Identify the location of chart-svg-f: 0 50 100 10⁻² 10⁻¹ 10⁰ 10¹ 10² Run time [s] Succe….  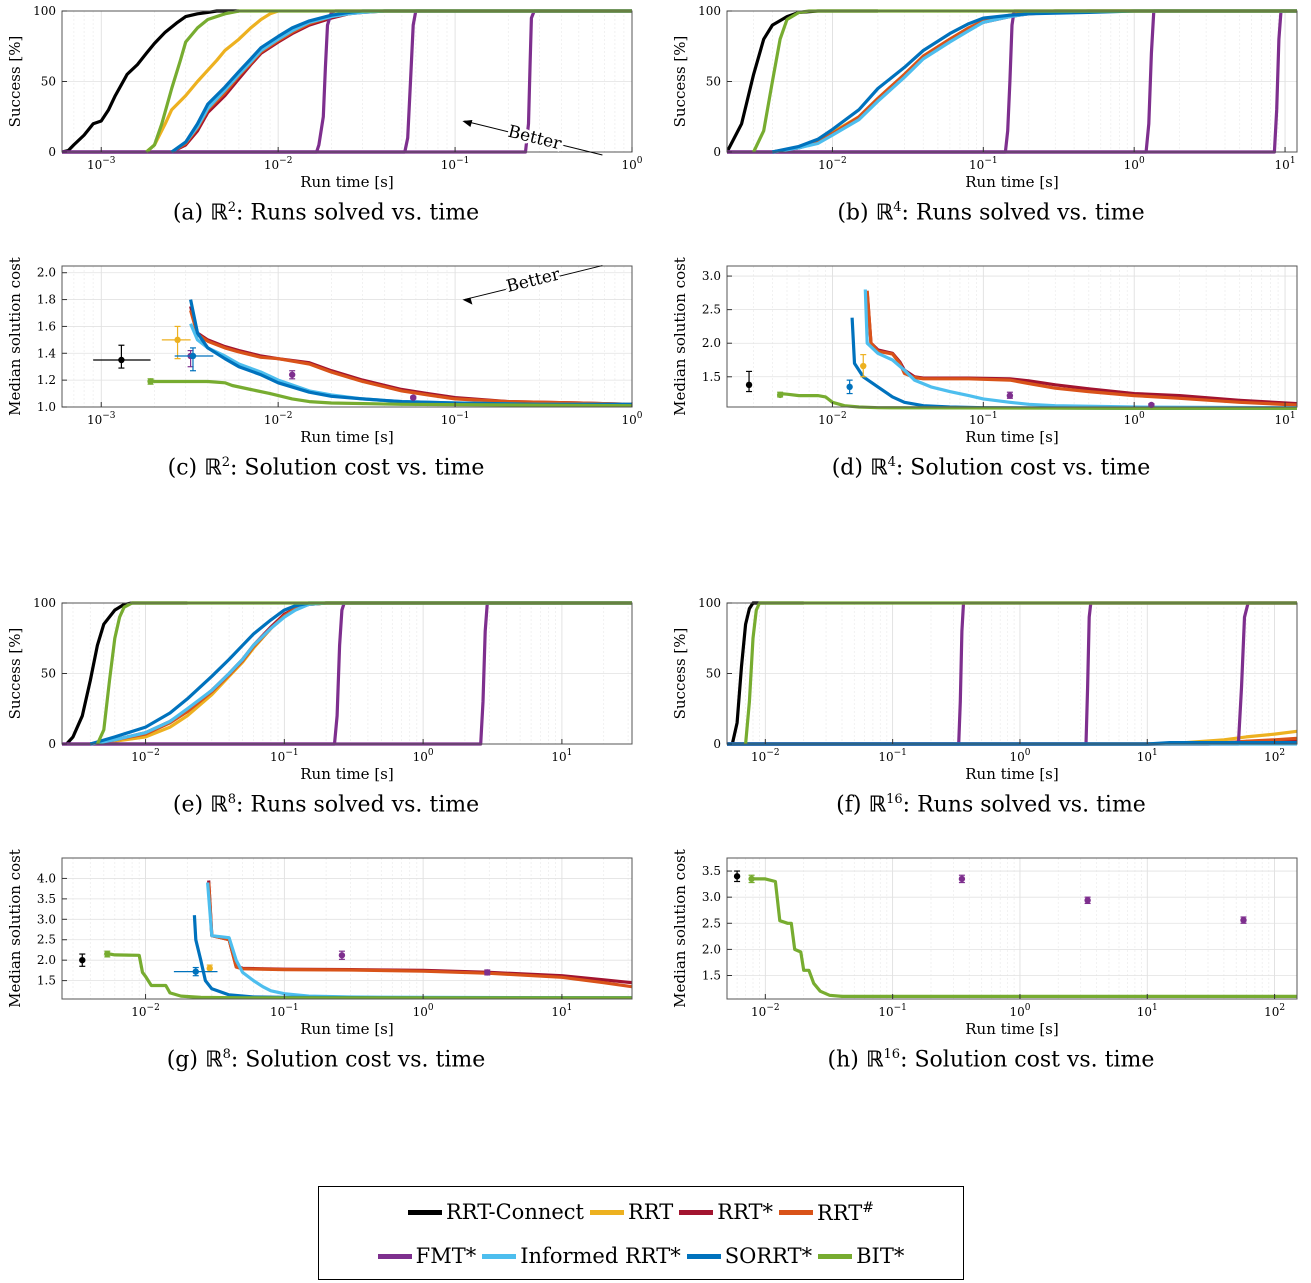
(984, 689).